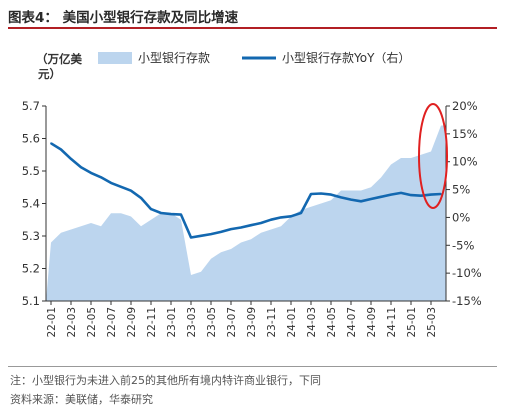  I want to click on x-tick-label: 24-11, so click(392, 322).